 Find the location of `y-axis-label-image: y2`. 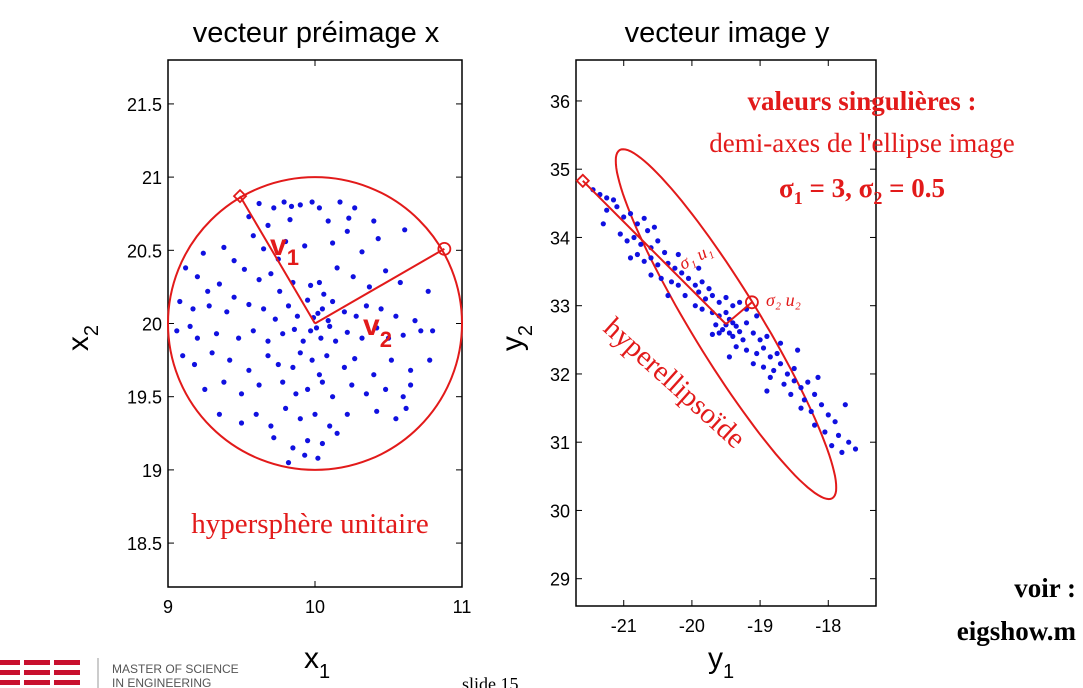

y-axis-label-image: y2 is located at coordinates (516, 338).